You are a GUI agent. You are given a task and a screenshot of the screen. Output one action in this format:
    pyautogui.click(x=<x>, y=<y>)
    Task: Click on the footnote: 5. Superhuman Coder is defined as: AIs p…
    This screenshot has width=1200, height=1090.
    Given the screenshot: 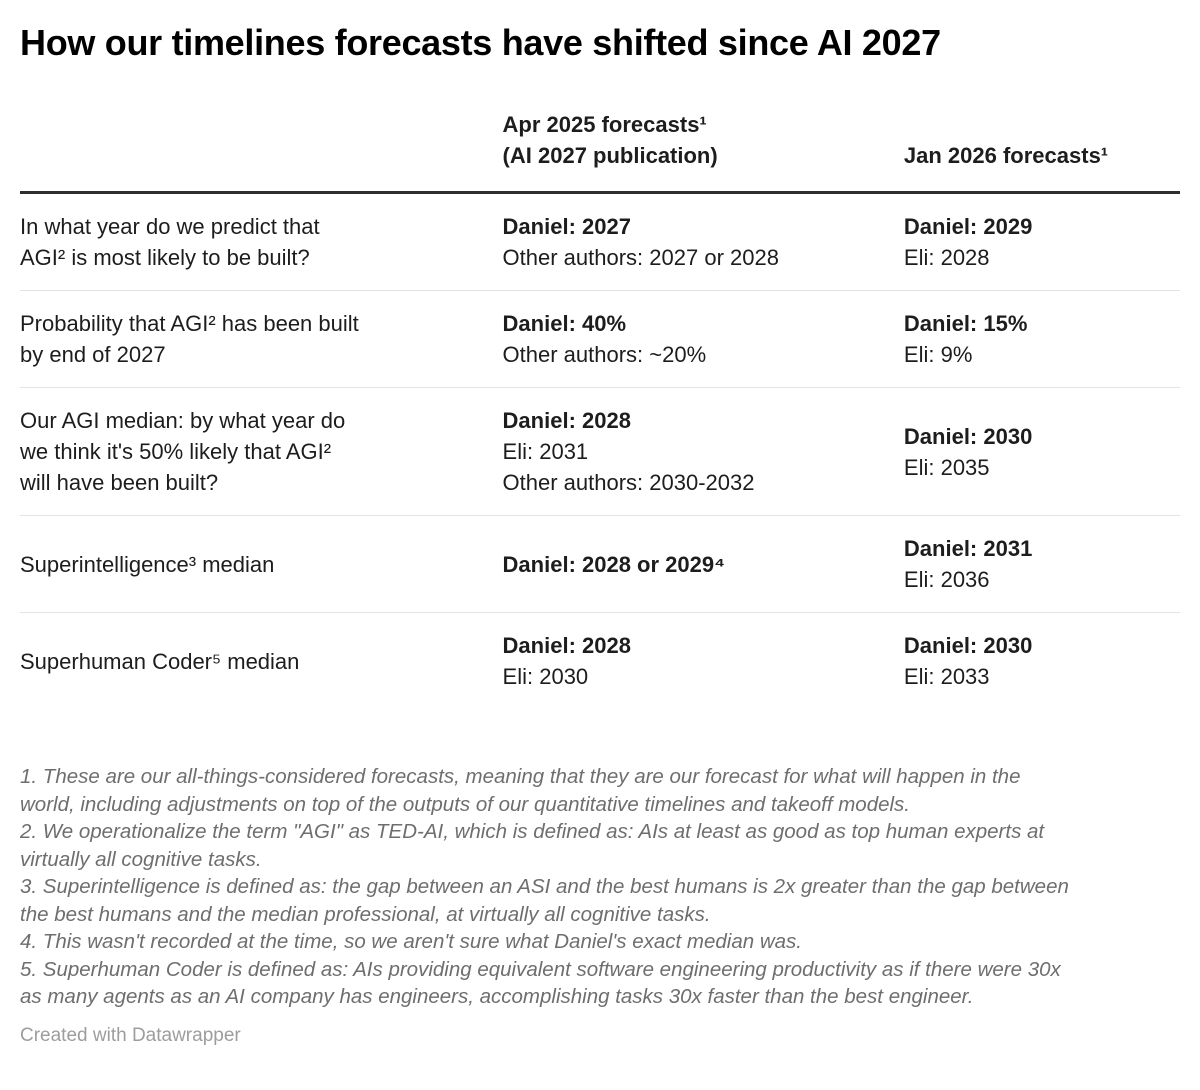 What is the action you would take?
    pyautogui.click(x=540, y=983)
    